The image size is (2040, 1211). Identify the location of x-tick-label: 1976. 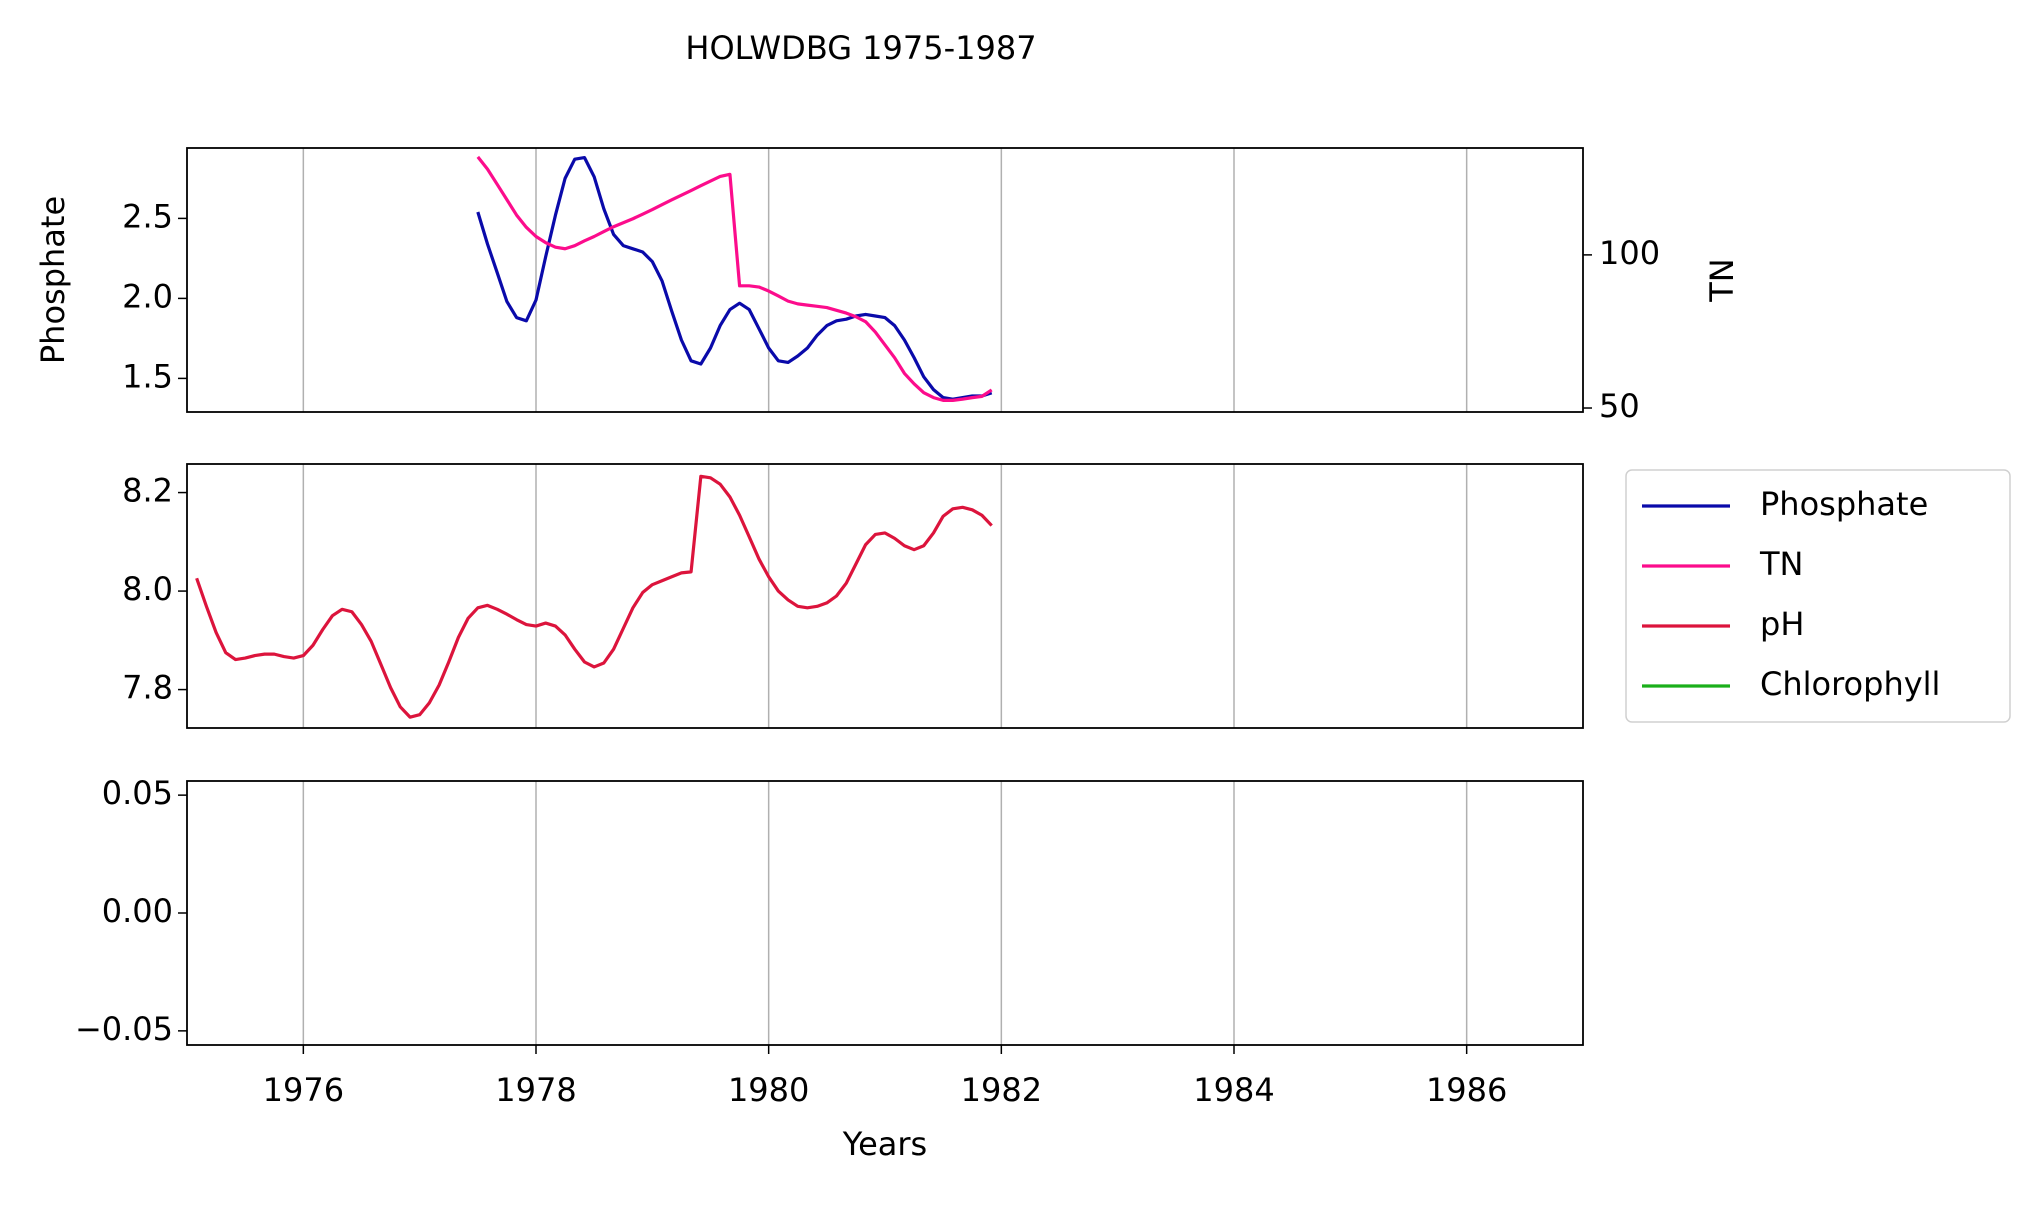
(303, 1090).